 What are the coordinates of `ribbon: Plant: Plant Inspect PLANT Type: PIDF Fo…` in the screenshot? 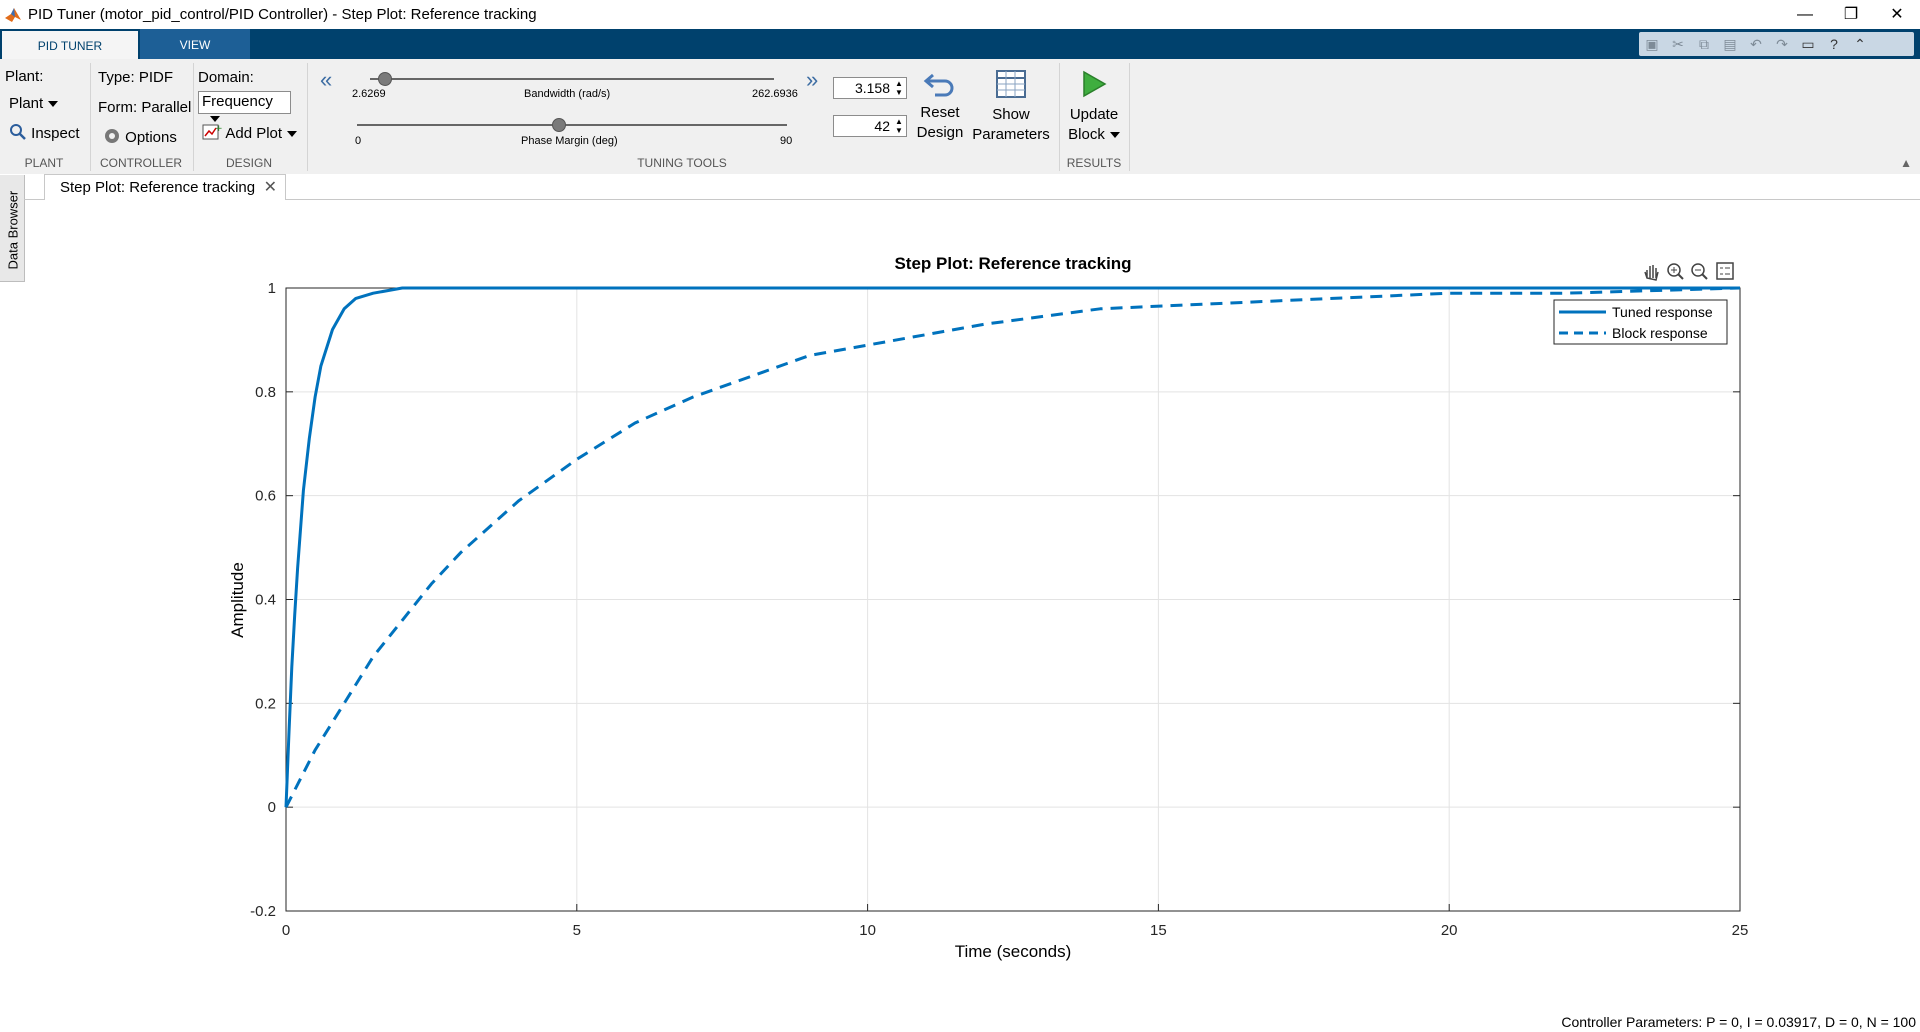 It's located at (960, 117).